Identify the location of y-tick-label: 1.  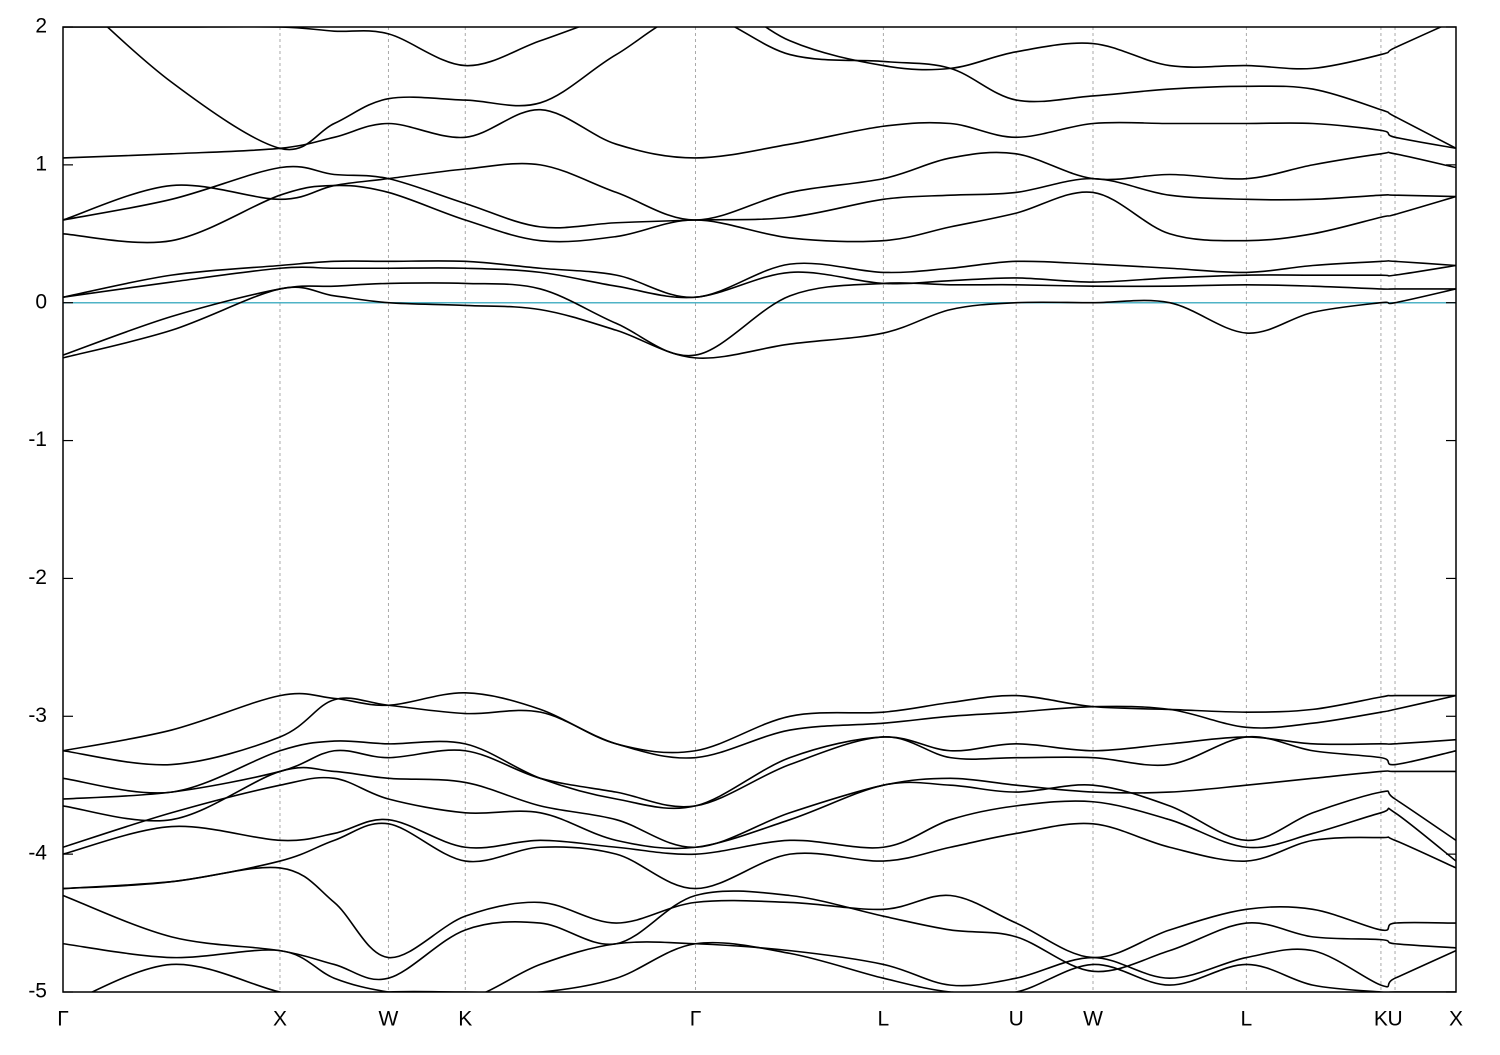
(41, 163).